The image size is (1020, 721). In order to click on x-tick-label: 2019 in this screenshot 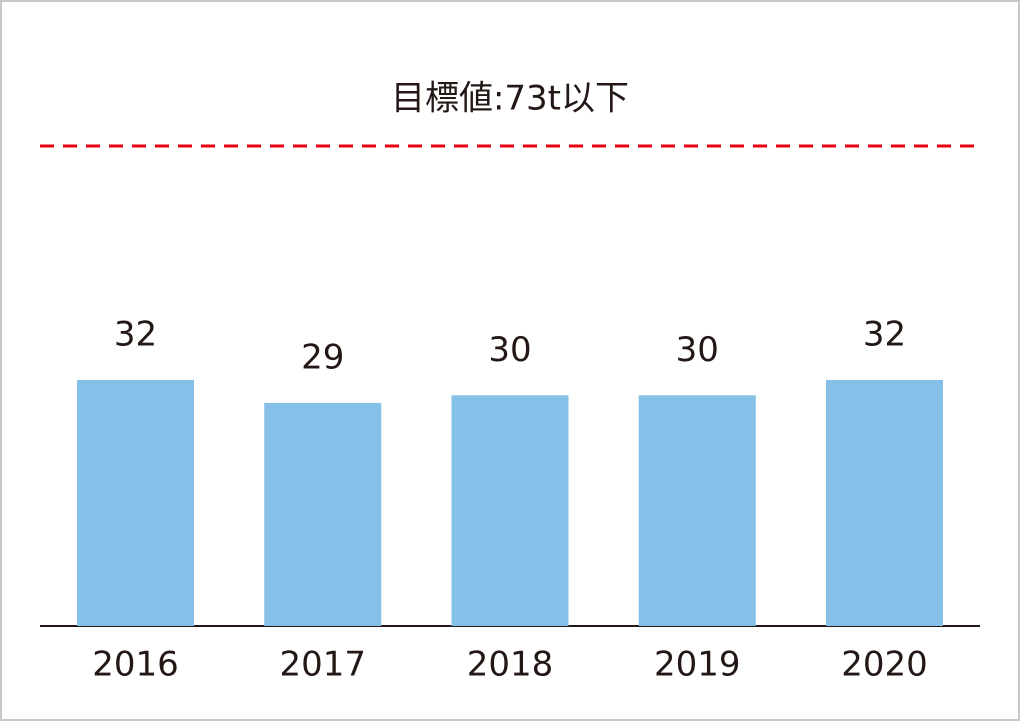, I will do `click(697, 665)`.